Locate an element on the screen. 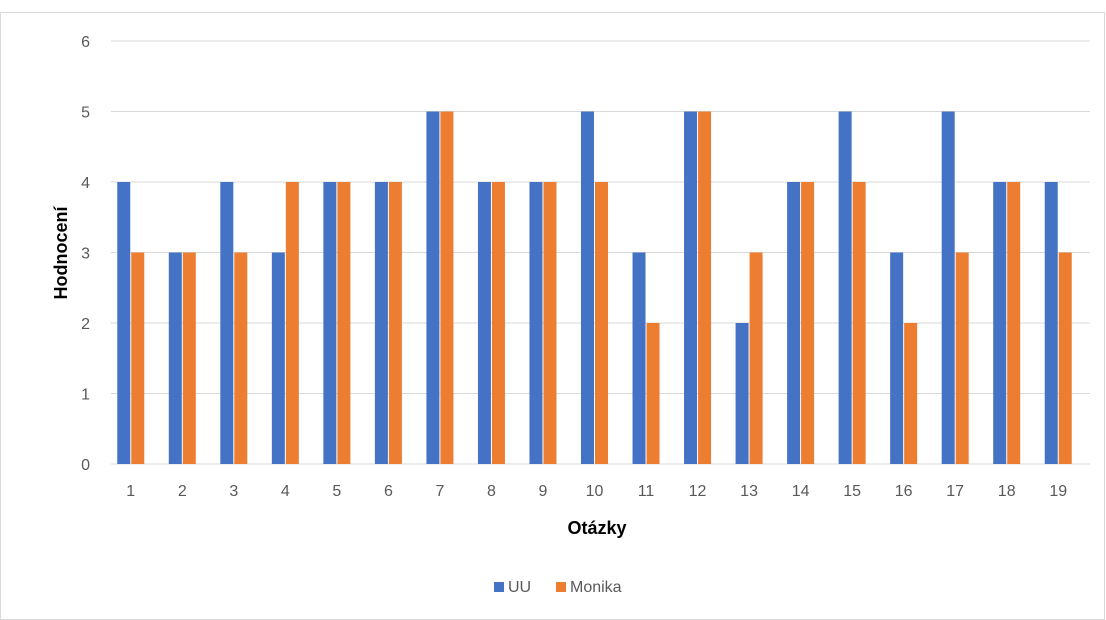  x-tick-label: 13 is located at coordinates (749, 491).